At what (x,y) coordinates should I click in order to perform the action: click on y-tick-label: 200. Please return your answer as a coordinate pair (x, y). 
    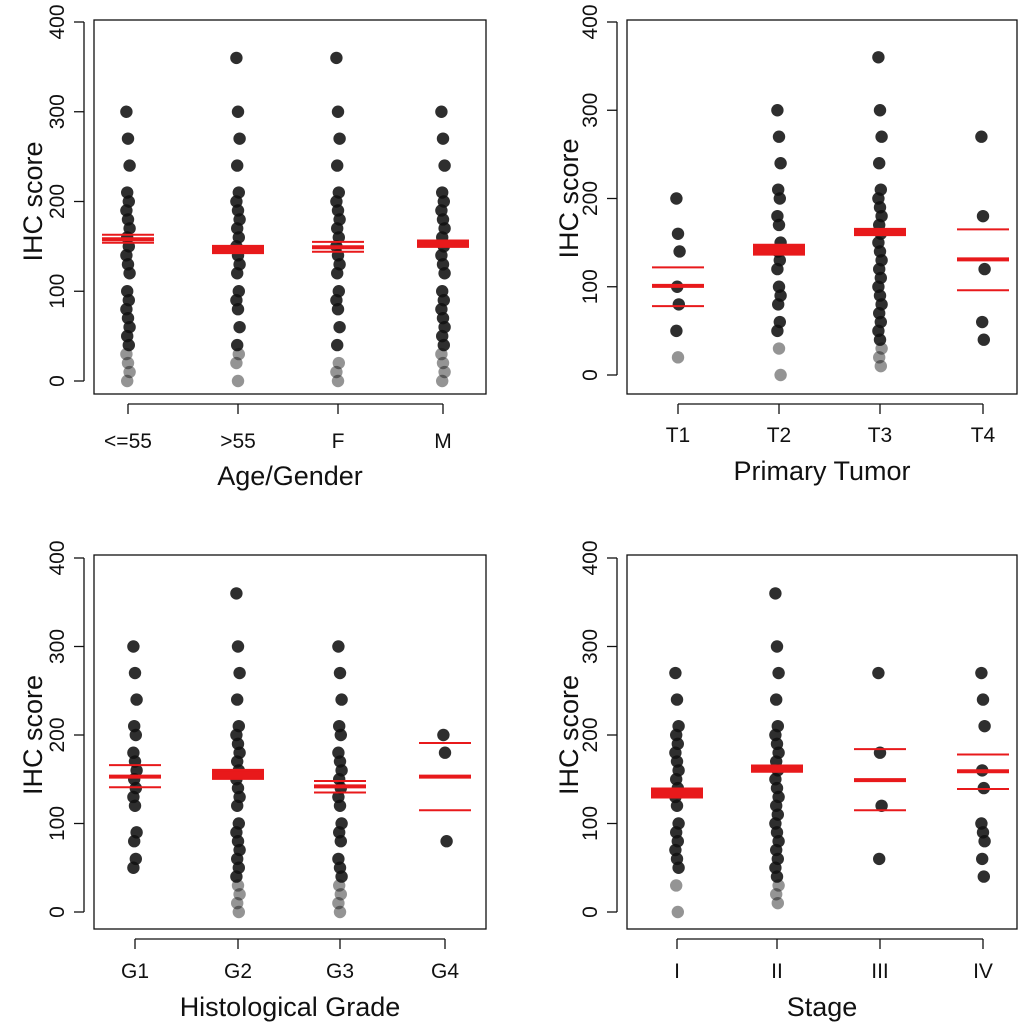
    Looking at the image, I should click on (590, 734).